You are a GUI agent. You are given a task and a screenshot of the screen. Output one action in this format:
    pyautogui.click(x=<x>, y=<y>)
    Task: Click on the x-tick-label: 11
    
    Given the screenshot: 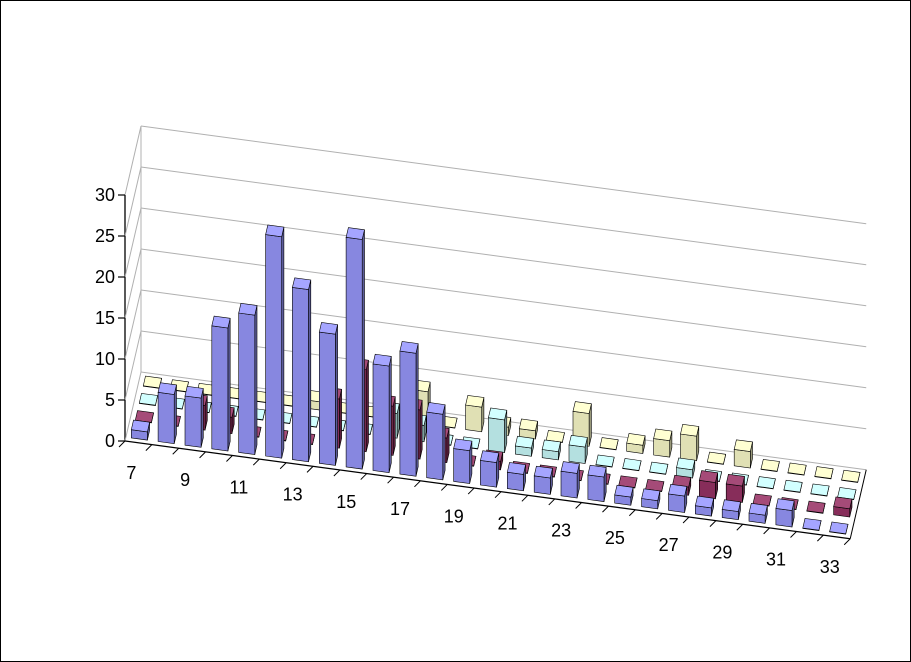 What is the action you would take?
    pyautogui.click(x=239, y=487)
    